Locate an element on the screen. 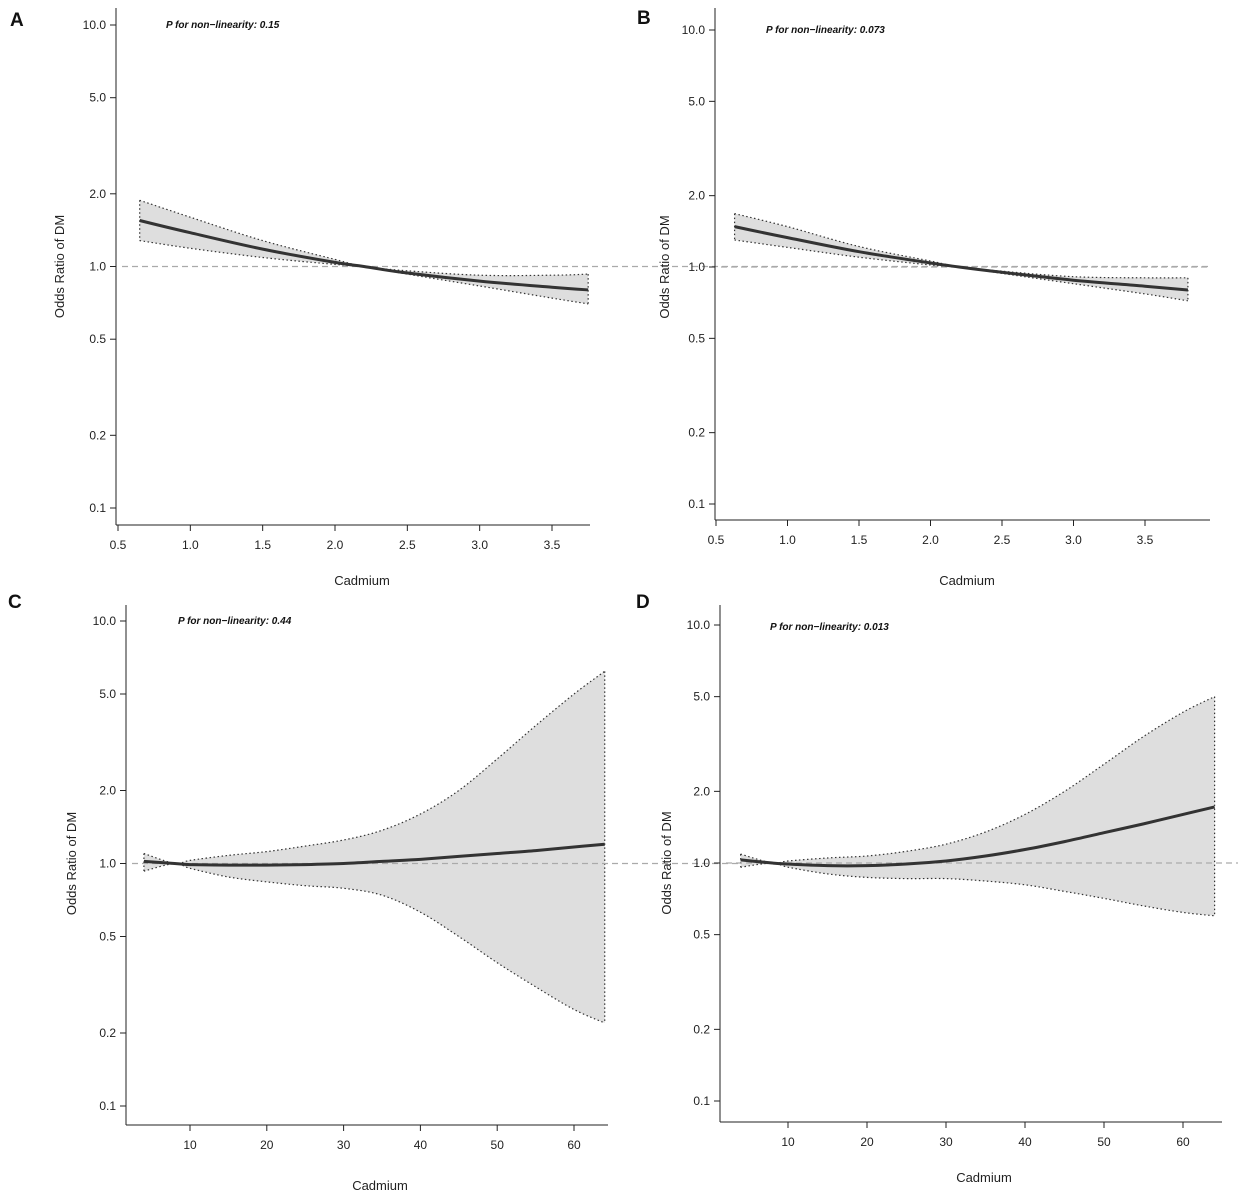 The height and width of the screenshot is (1199, 1248). nonlinearity-annotation: P for non−linearity: 0.44 is located at coordinates (235, 621).